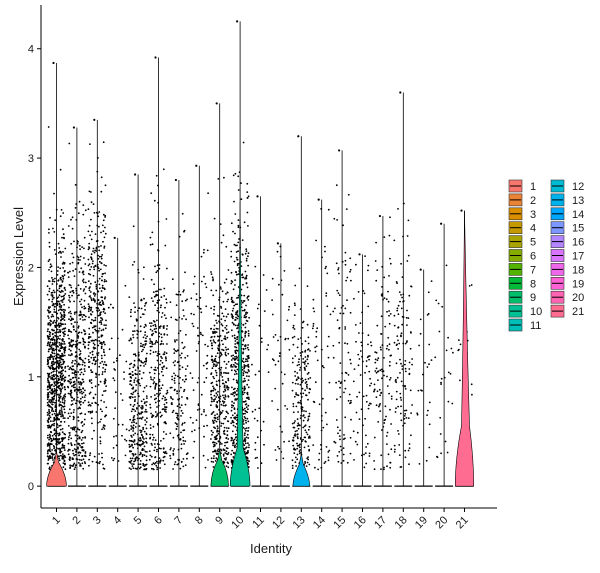  I want to click on legend-label: 12, so click(578, 187).